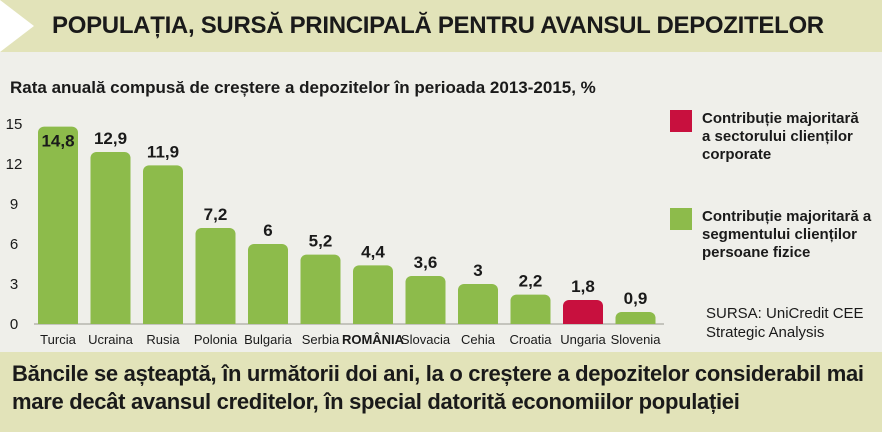 This screenshot has width=882, height=432. Describe the element at coordinates (110, 138) in the screenshot. I see `data-label: 12,9` at that location.